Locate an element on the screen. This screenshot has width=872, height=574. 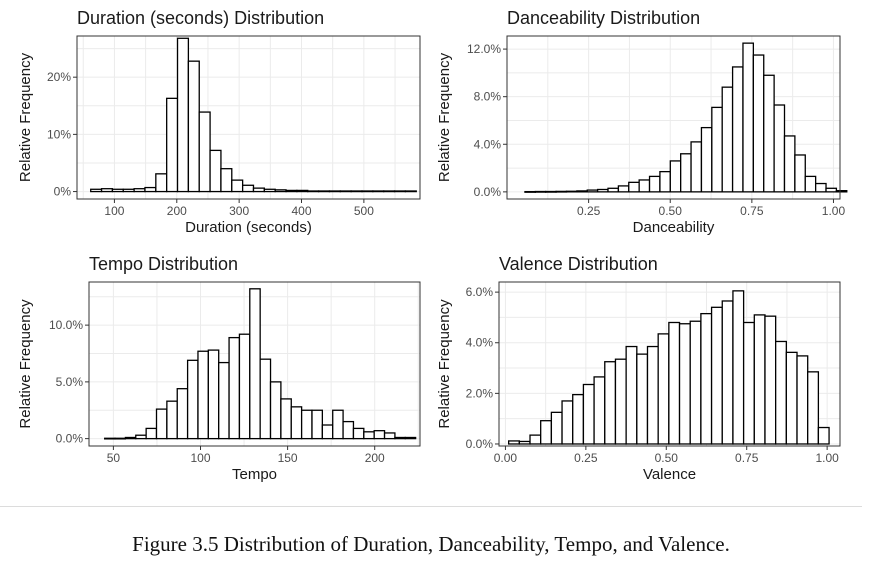
panel-border is located at coordinates (248, 117).